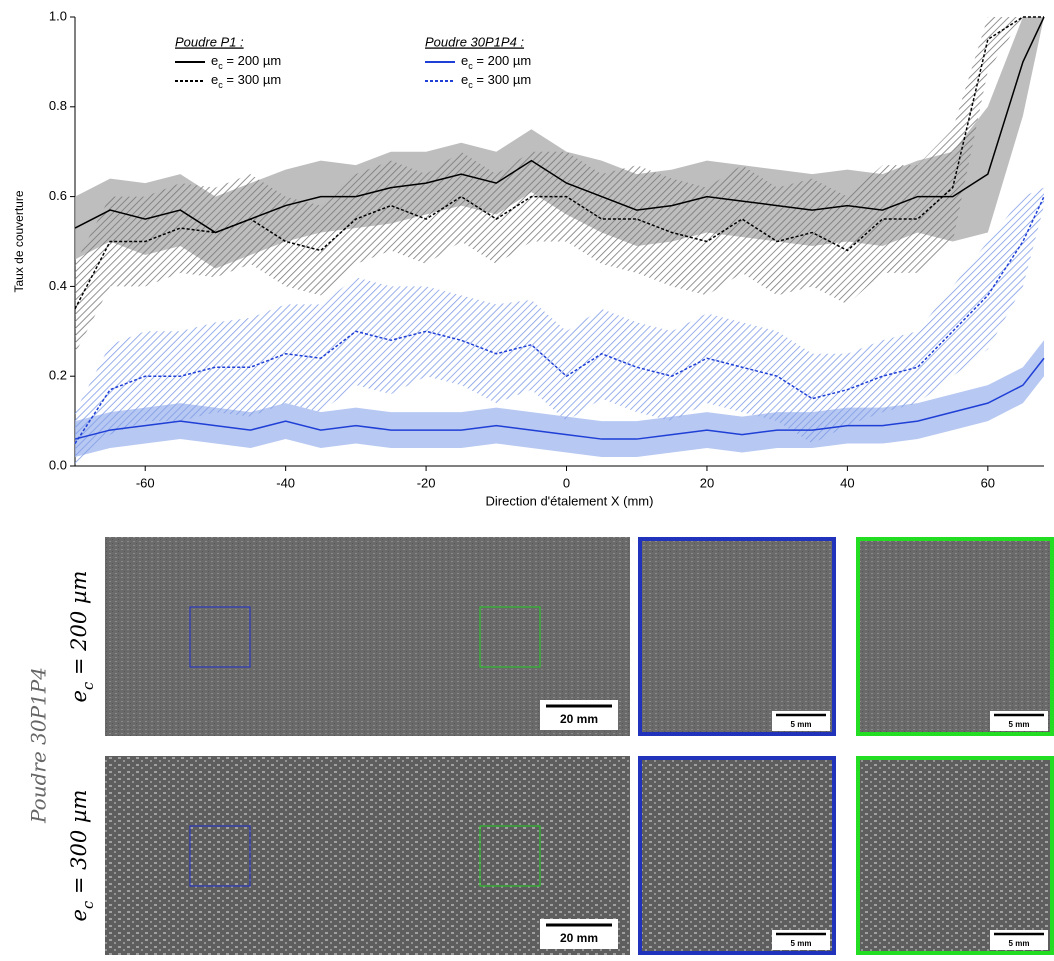 The height and width of the screenshot is (961, 1054). I want to click on x-tick-label: -40, so click(285, 482).